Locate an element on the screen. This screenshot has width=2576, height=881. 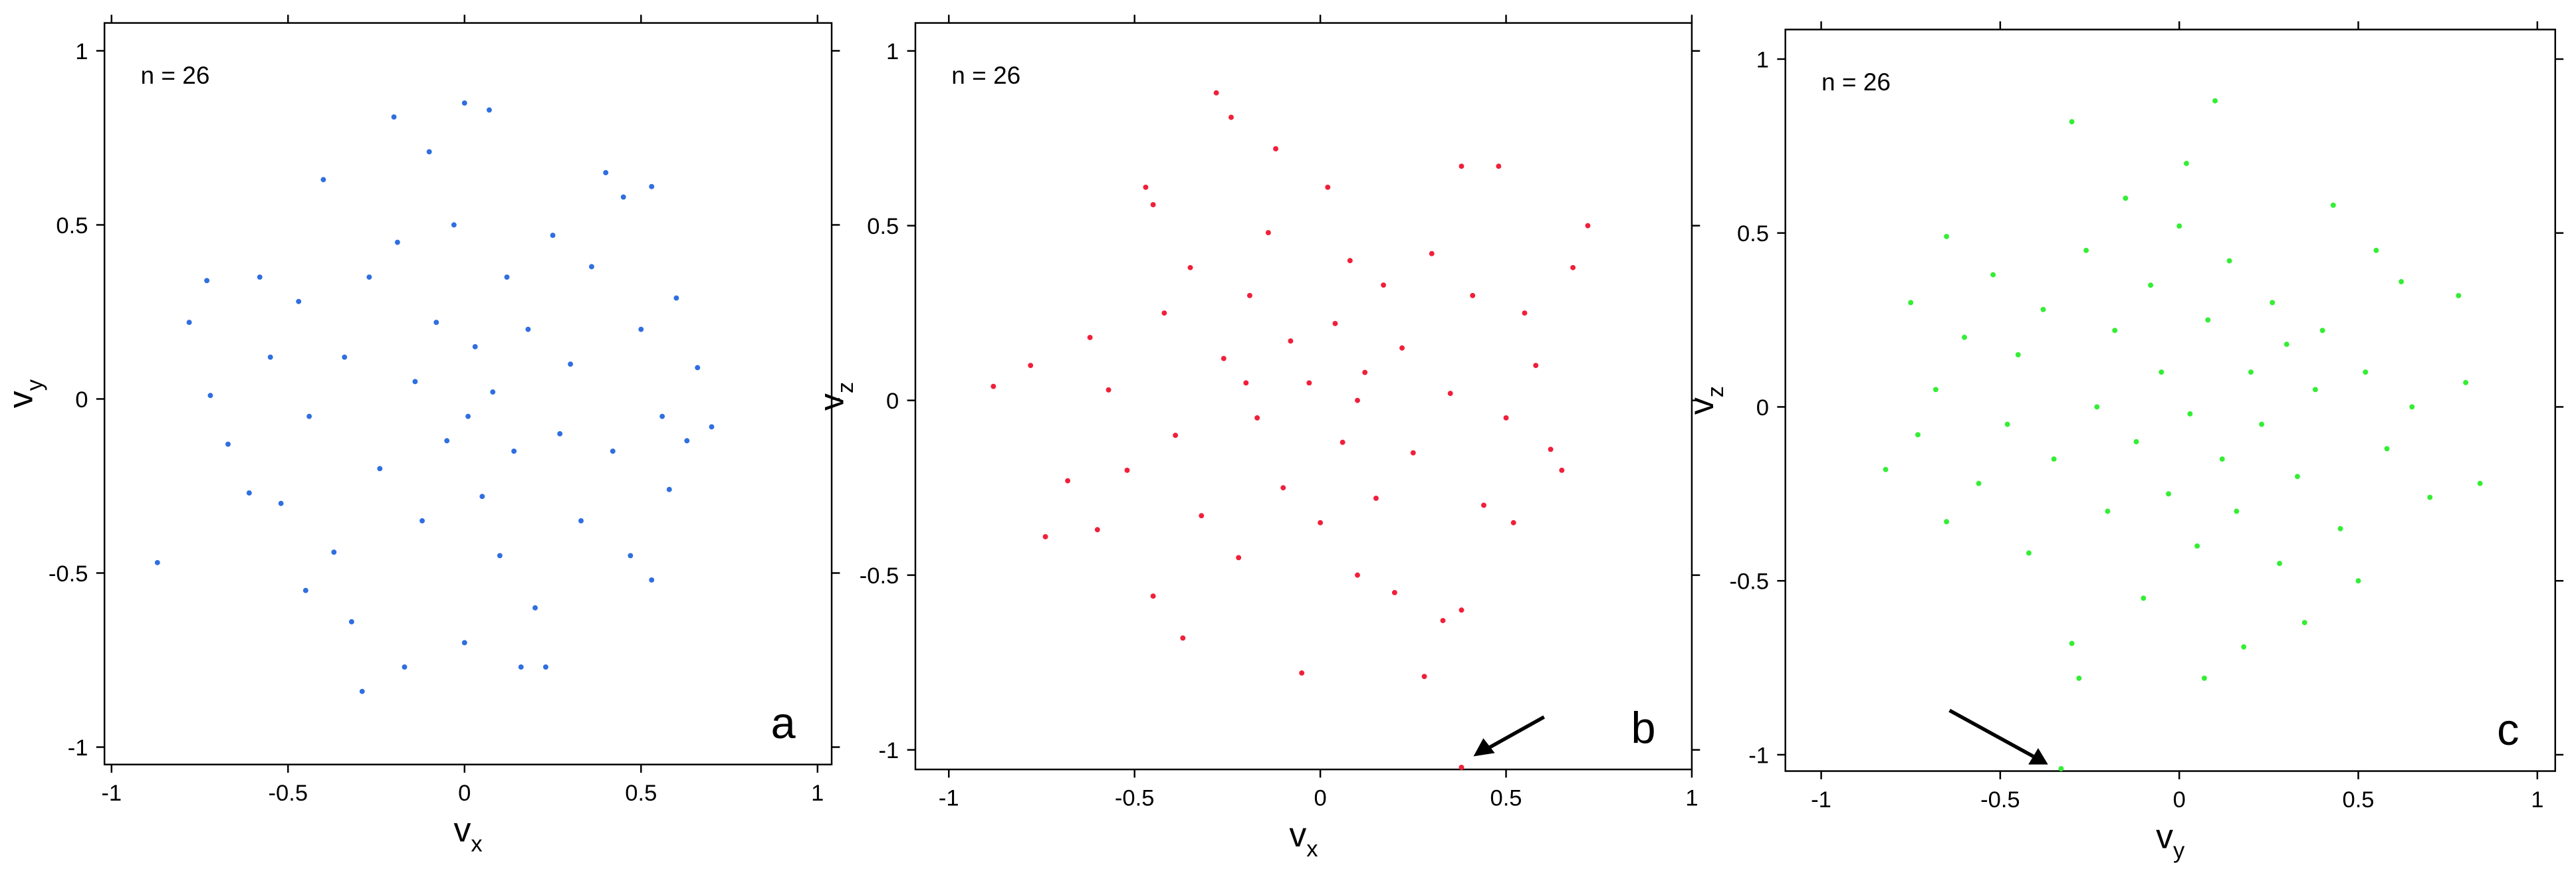
y-axis-label: vz is located at coordinates (835, 396).